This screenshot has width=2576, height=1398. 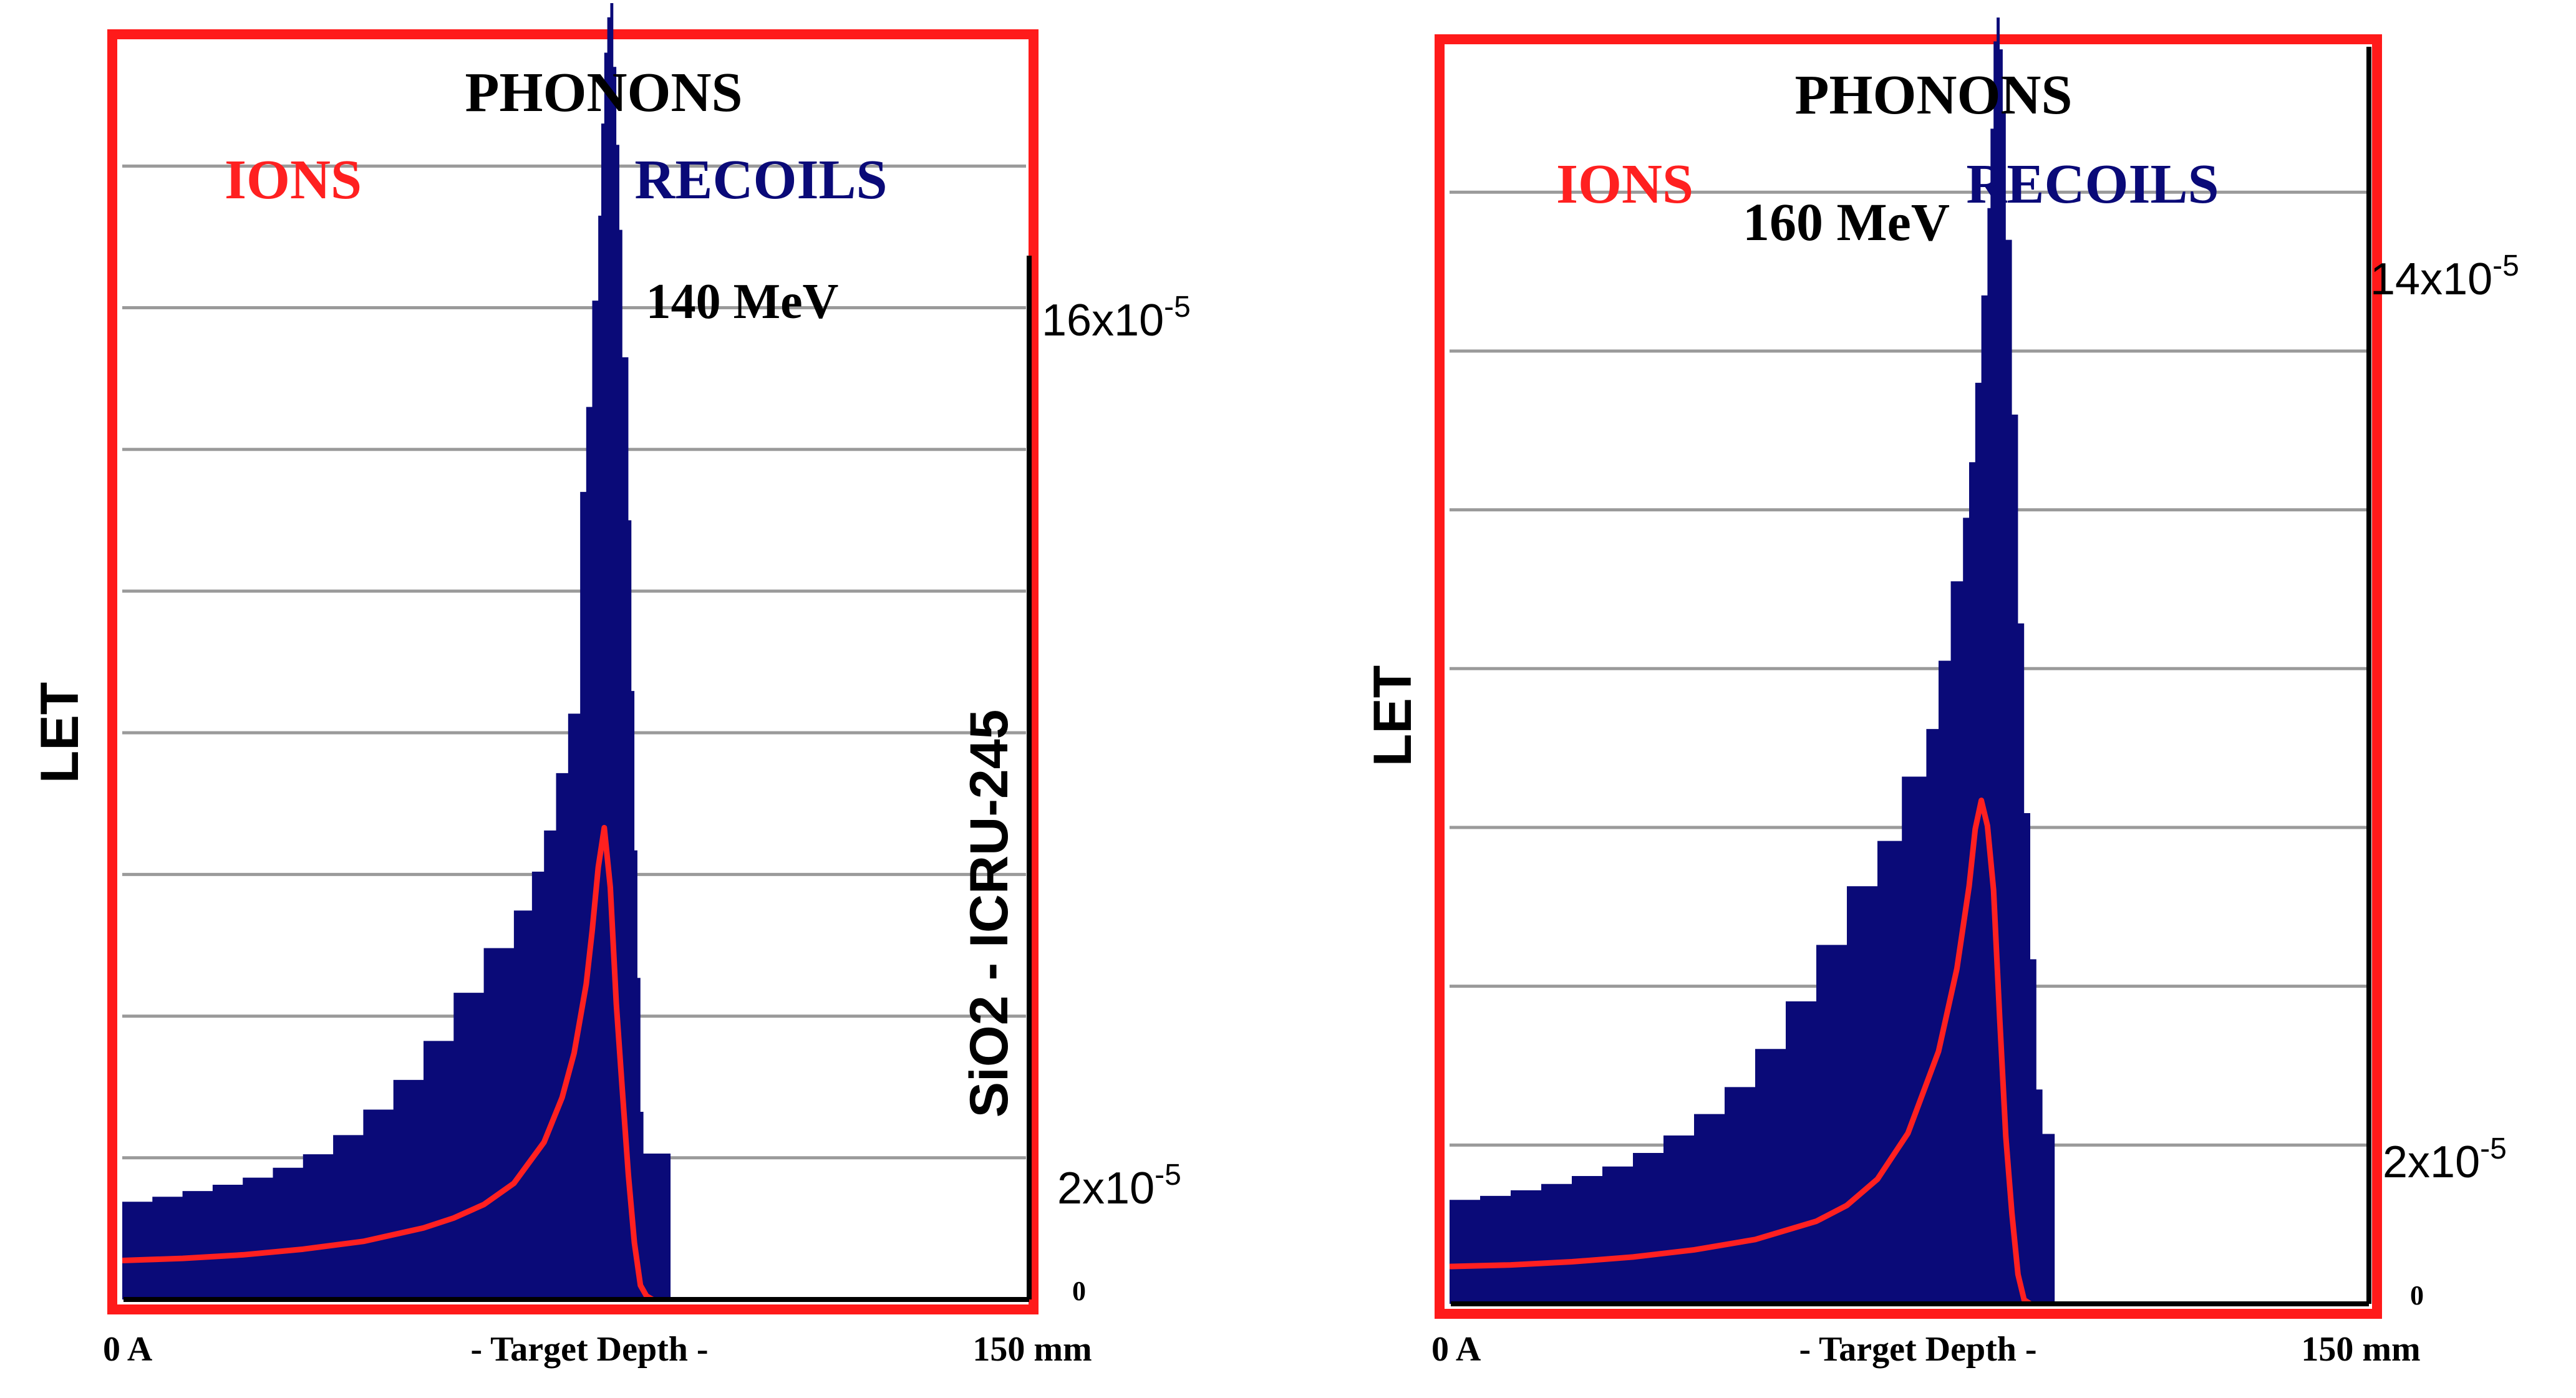 I want to click on energy-label: 160 MeV, so click(x=1846, y=222).